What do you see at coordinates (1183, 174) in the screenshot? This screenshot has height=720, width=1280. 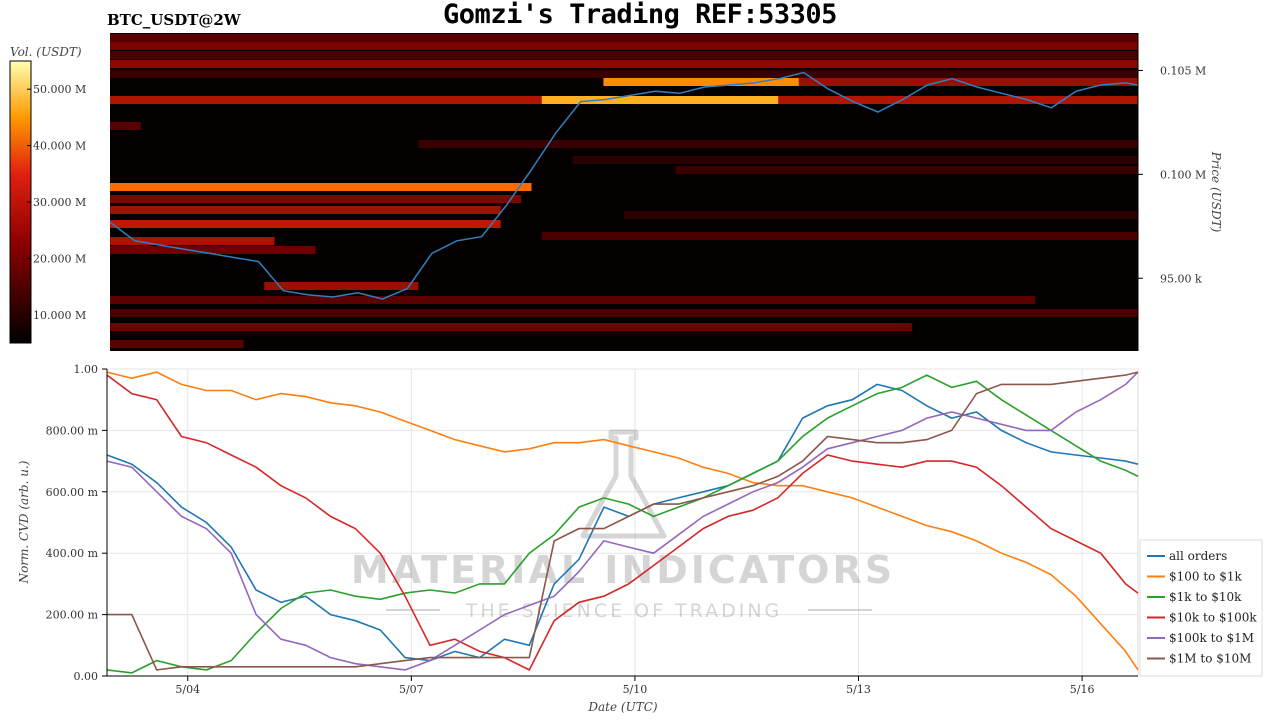 I see `price-tick-label: 0.100 M` at bounding box center [1183, 174].